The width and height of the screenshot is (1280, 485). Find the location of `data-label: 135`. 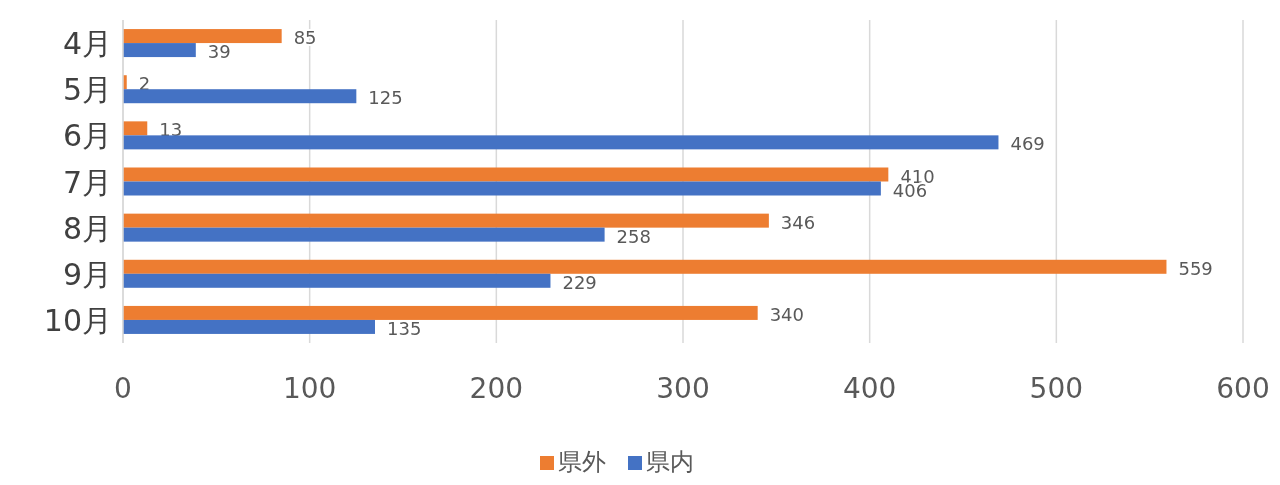

data-label: 135 is located at coordinates (404, 328).